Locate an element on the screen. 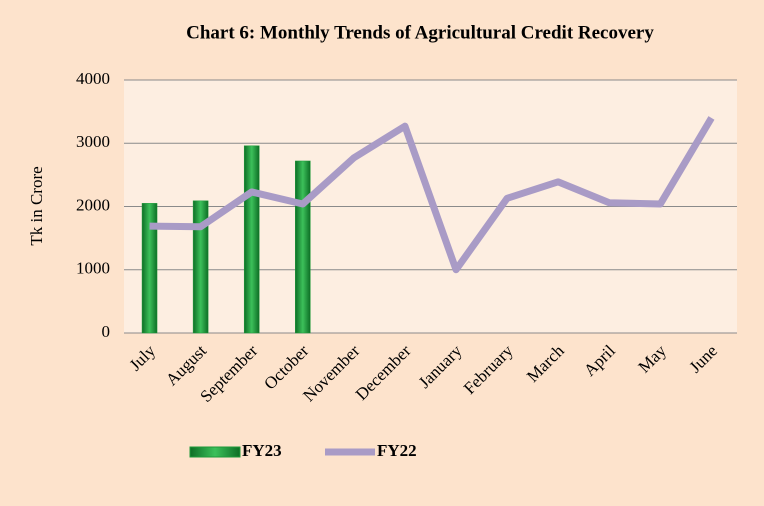  y-tick-label: 4000 is located at coordinates (93, 78).